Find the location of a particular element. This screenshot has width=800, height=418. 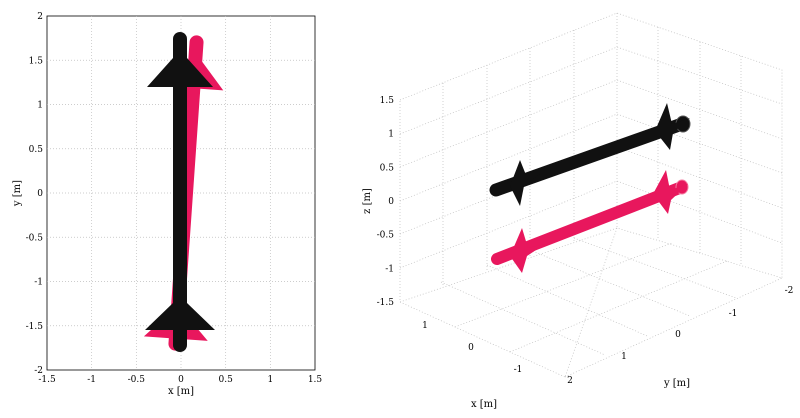

x-tick-labels: 1 0 -1 is located at coordinates (472, 348).